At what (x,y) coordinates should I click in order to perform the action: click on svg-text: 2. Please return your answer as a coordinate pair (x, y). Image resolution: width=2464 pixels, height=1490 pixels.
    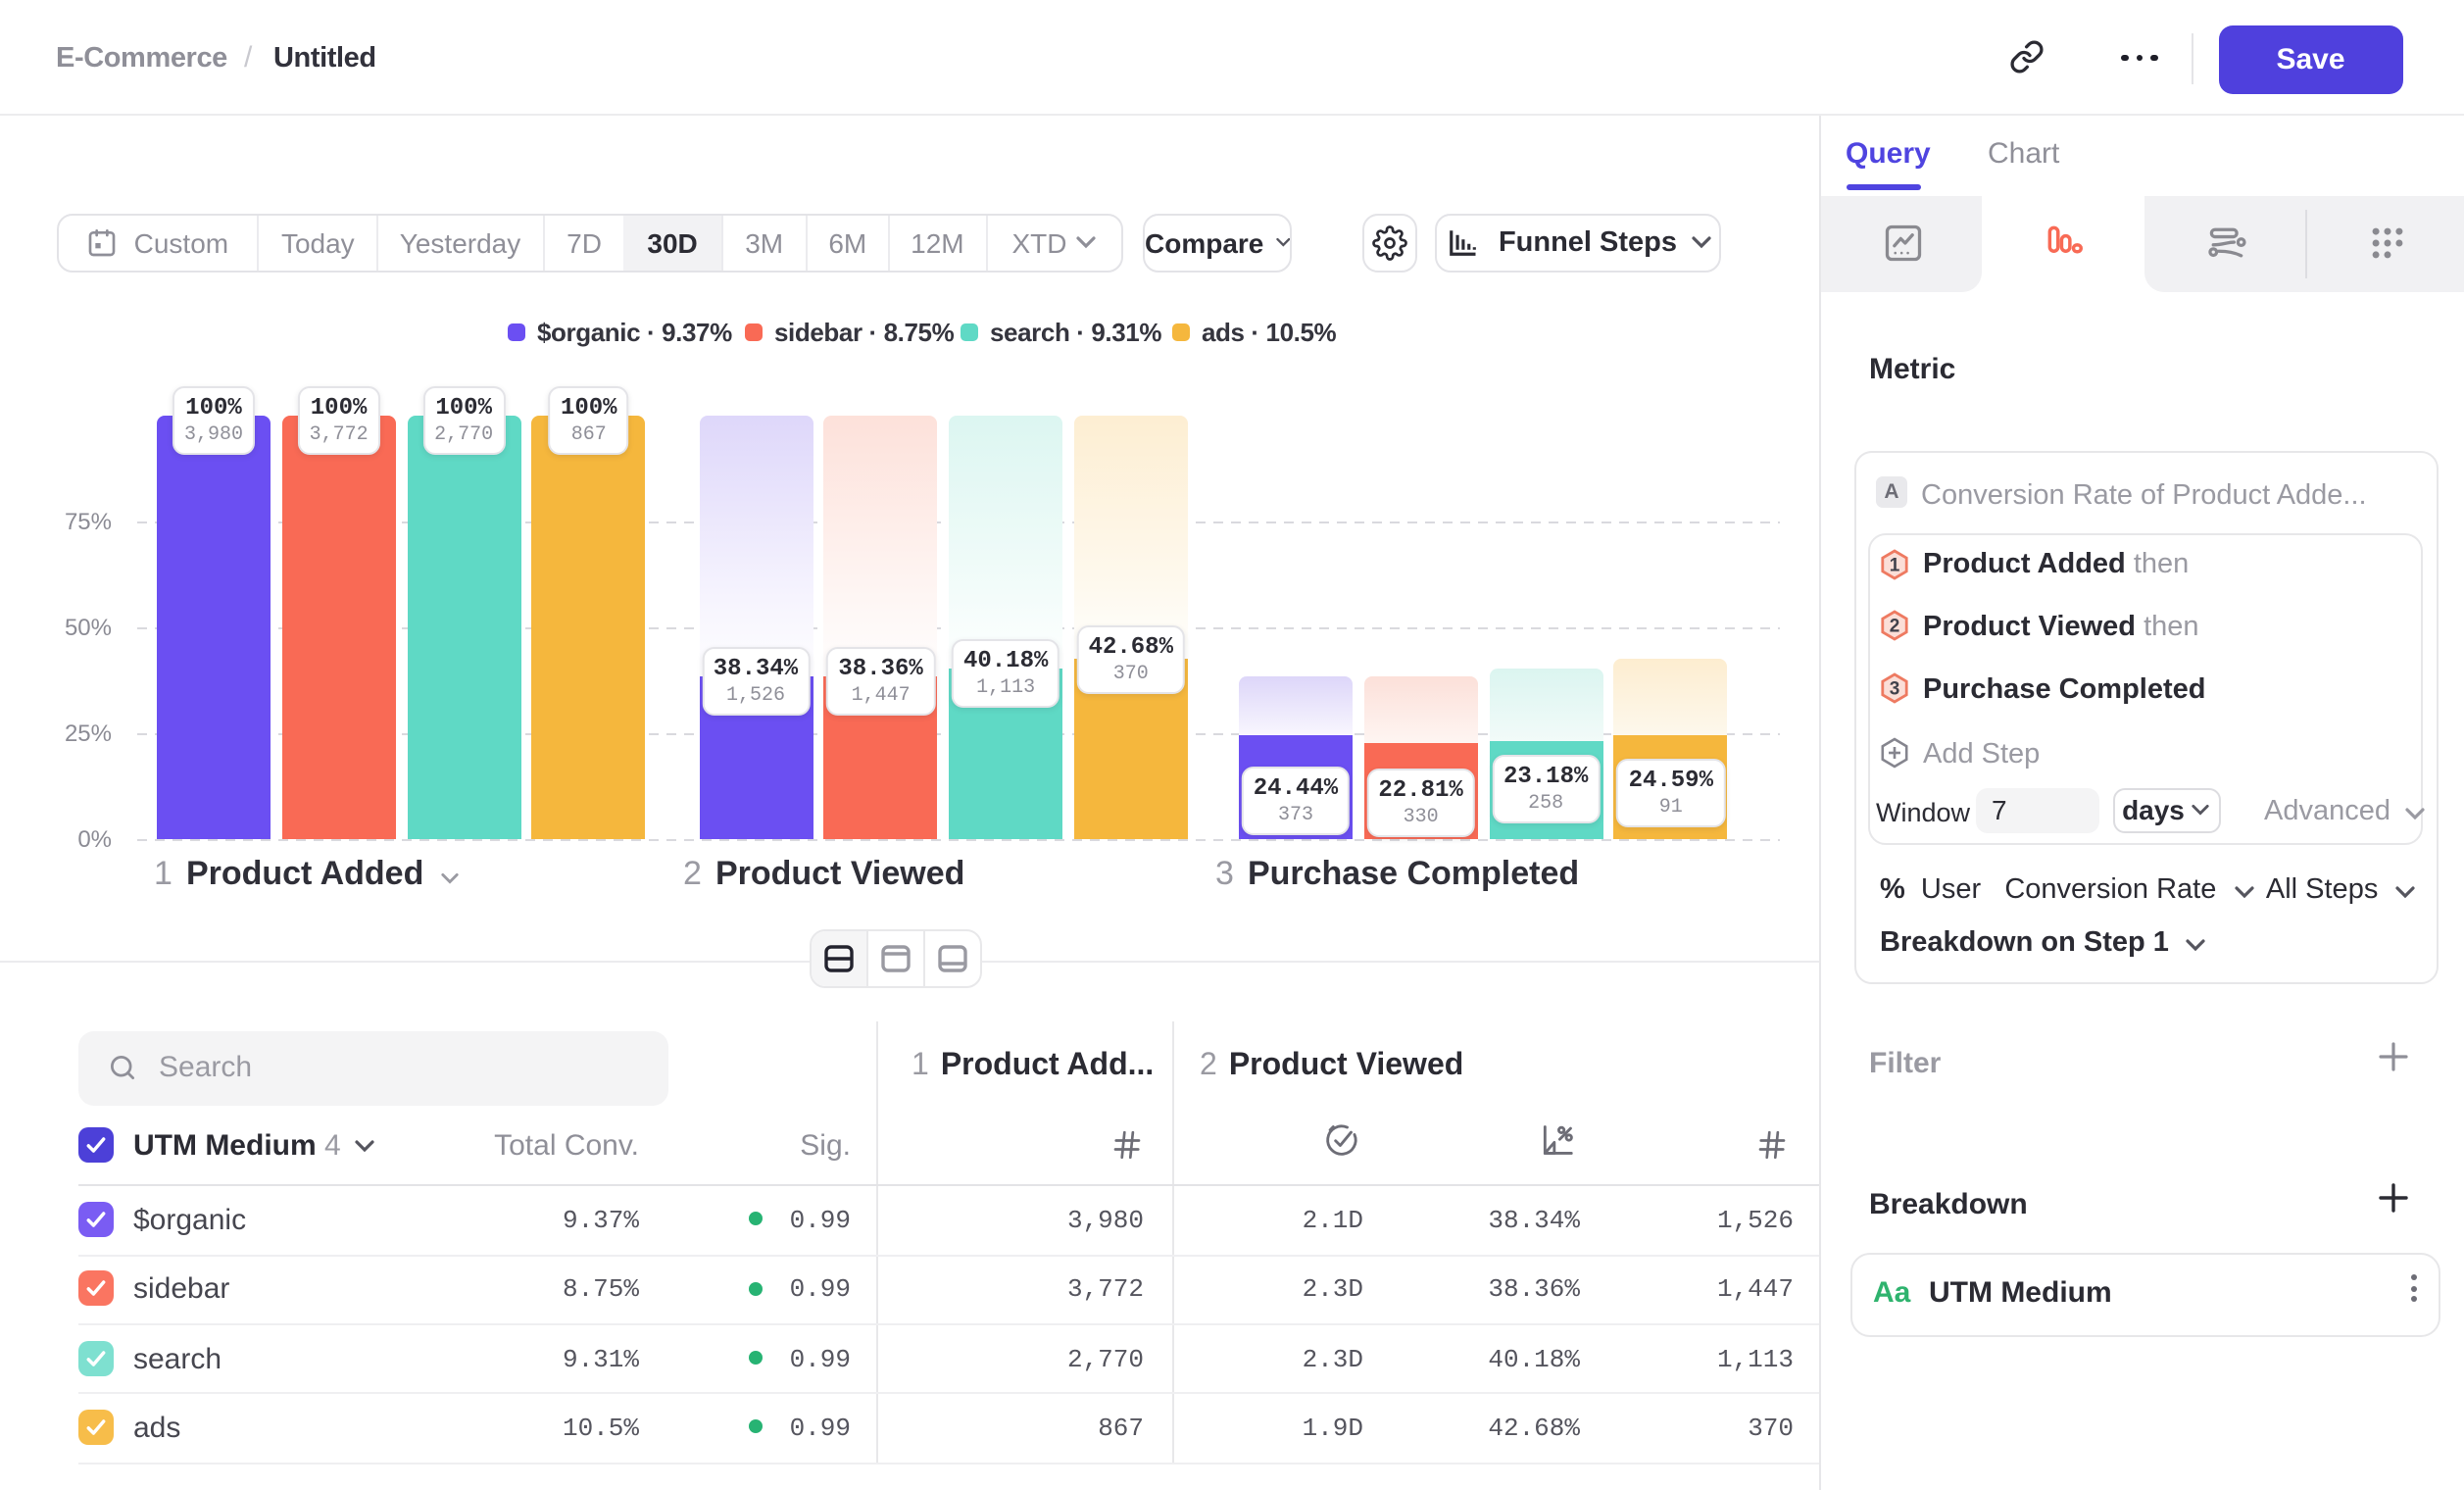
    Looking at the image, I should click on (1895, 627).